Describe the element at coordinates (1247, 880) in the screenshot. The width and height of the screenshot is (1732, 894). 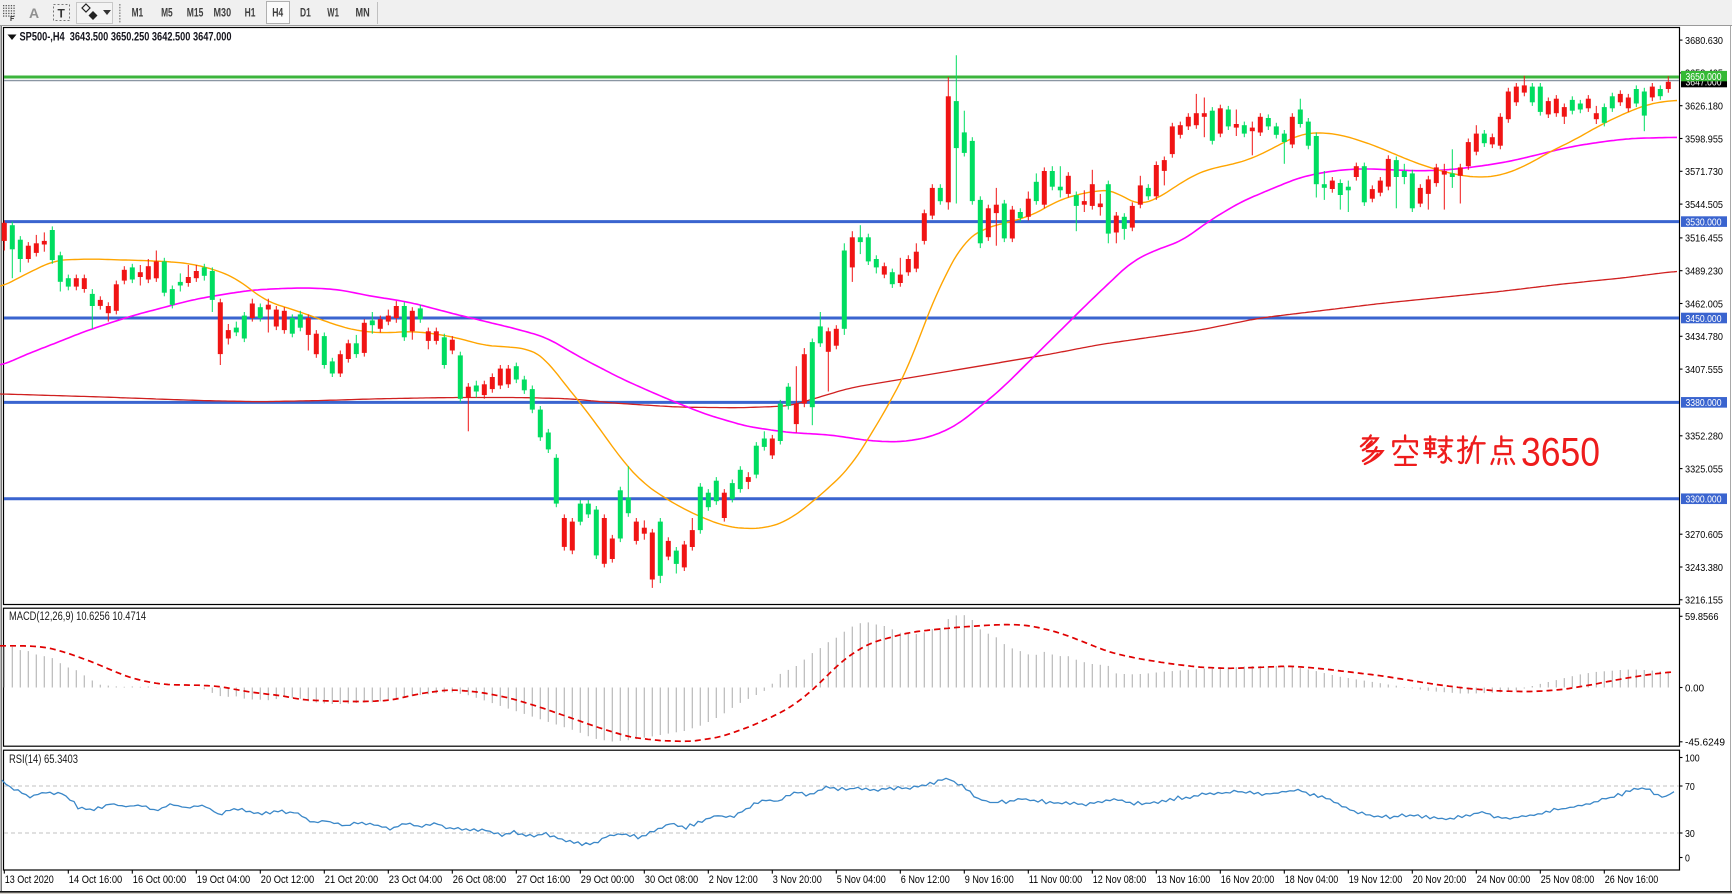
I see `svg-text: 16 Nov 20:00` at that location.